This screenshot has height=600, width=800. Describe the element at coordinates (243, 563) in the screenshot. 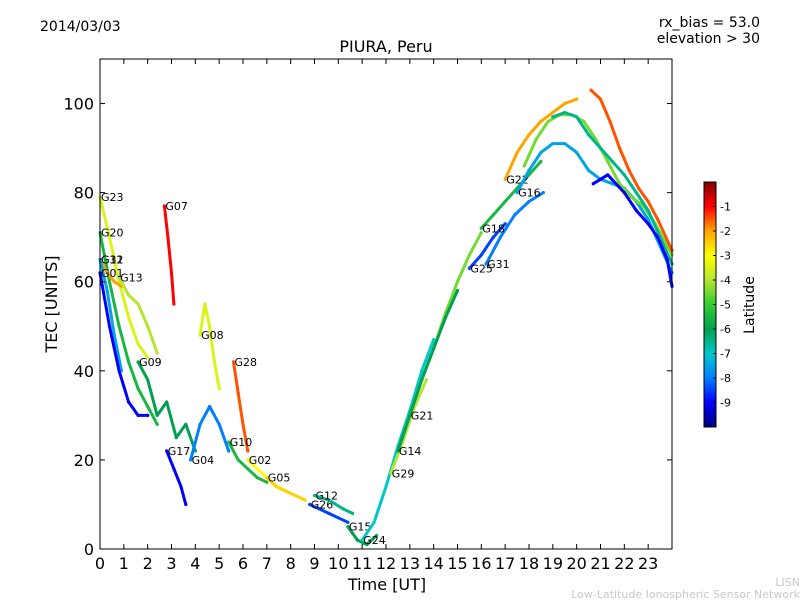

I see `x-tick-label: 6` at that location.